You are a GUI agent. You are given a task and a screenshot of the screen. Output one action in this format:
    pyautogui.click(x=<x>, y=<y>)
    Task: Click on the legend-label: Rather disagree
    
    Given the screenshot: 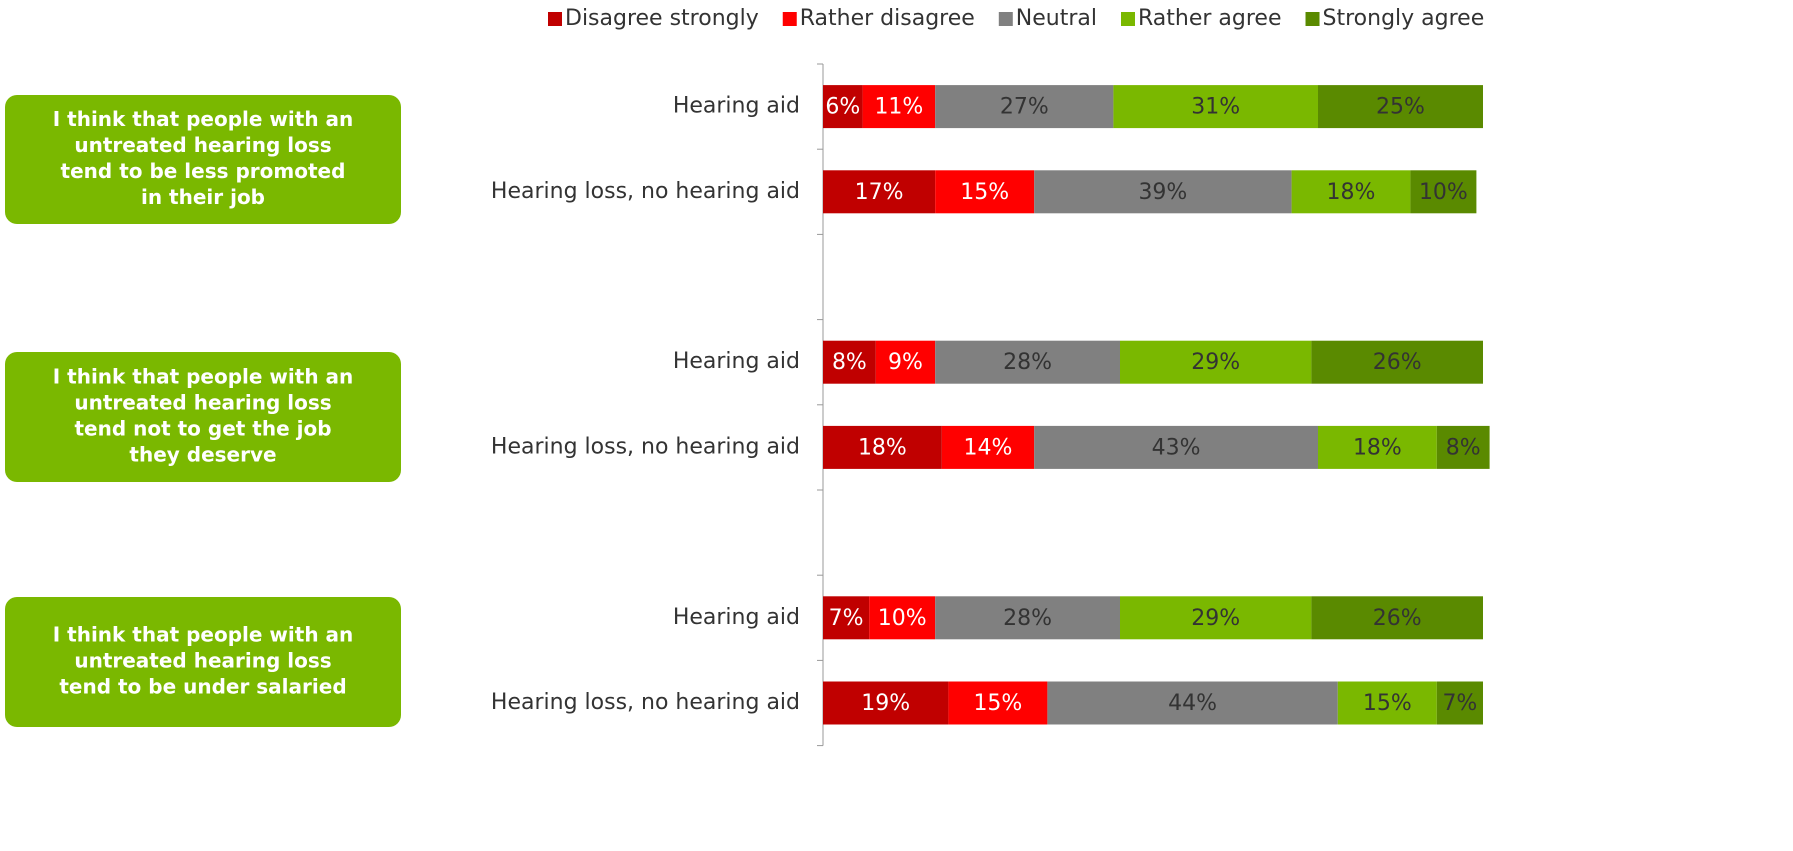 What is the action you would take?
    pyautogui.click(x=887, y=18)
    